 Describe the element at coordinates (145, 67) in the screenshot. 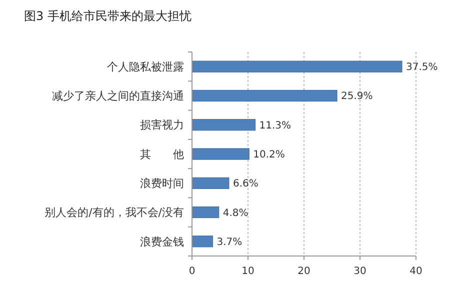

I see `y-tick-label: 个人隐私被泄露` at that location.